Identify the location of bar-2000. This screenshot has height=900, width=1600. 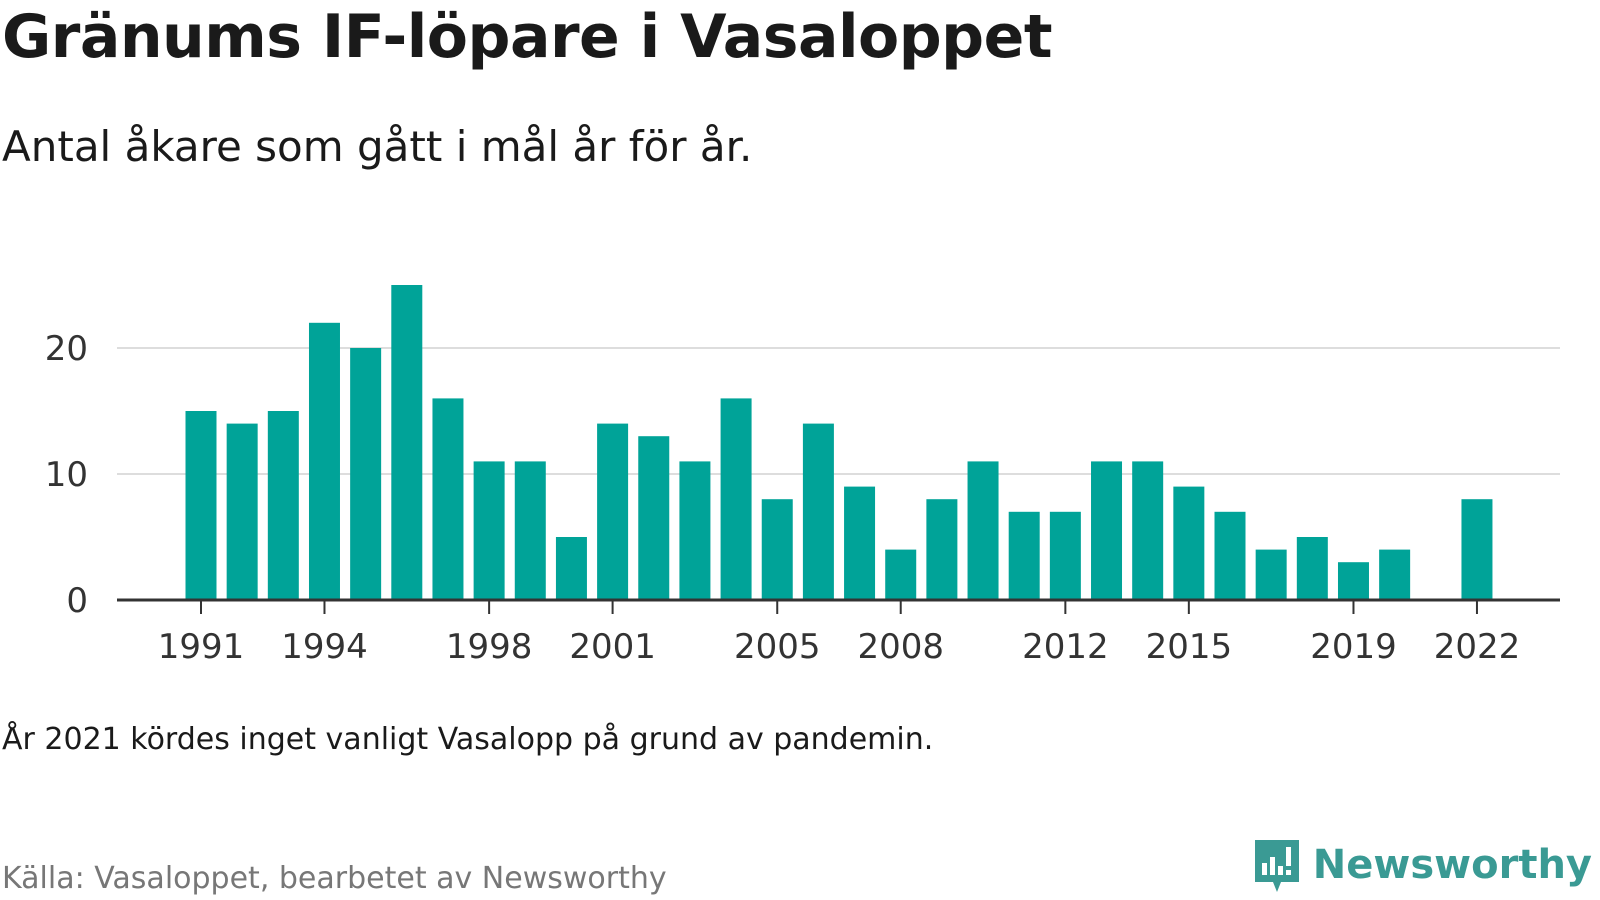
(571, 568).